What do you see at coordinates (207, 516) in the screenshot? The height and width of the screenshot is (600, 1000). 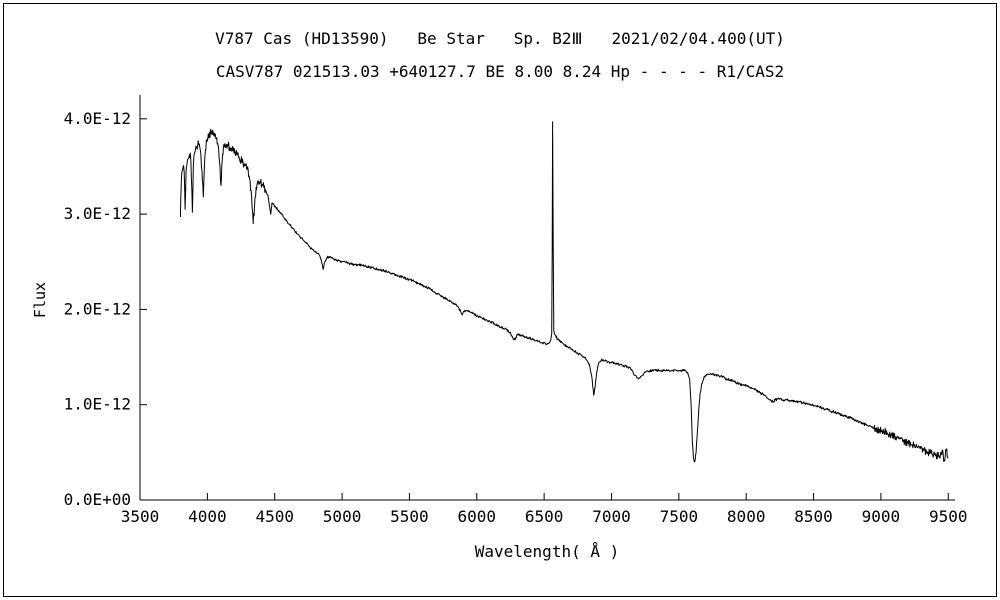 I see `x-tick-label: 4000` at bounding box center [207, 516].